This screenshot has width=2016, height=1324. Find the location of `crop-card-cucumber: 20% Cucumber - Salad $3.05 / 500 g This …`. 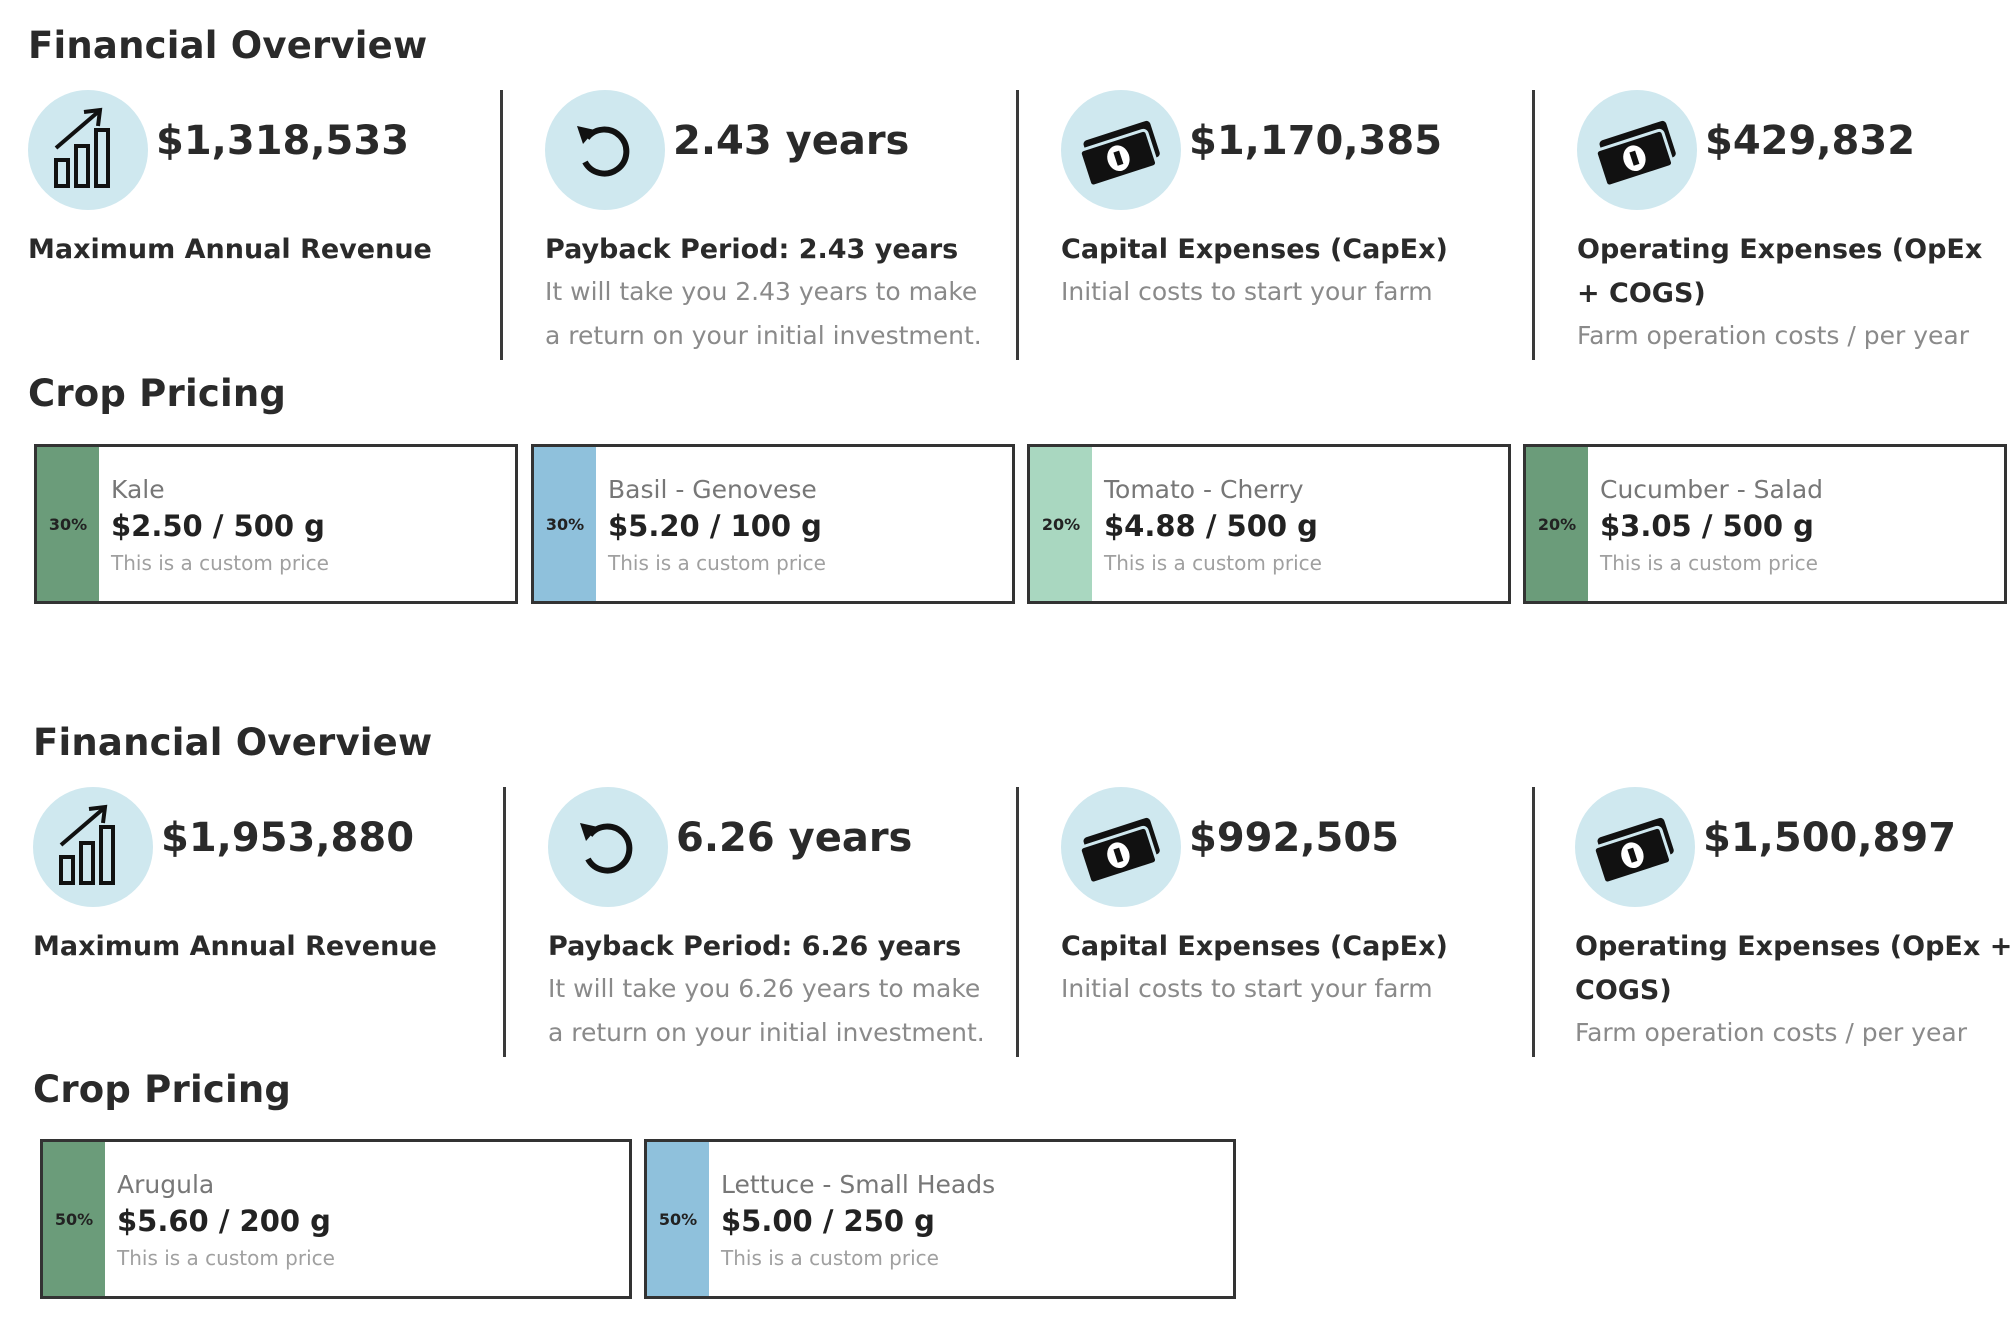

crop-card-cucumber: 20% Cucumber - Salad $3.05 / 500 g This … is located at coordinates (1765, 524).